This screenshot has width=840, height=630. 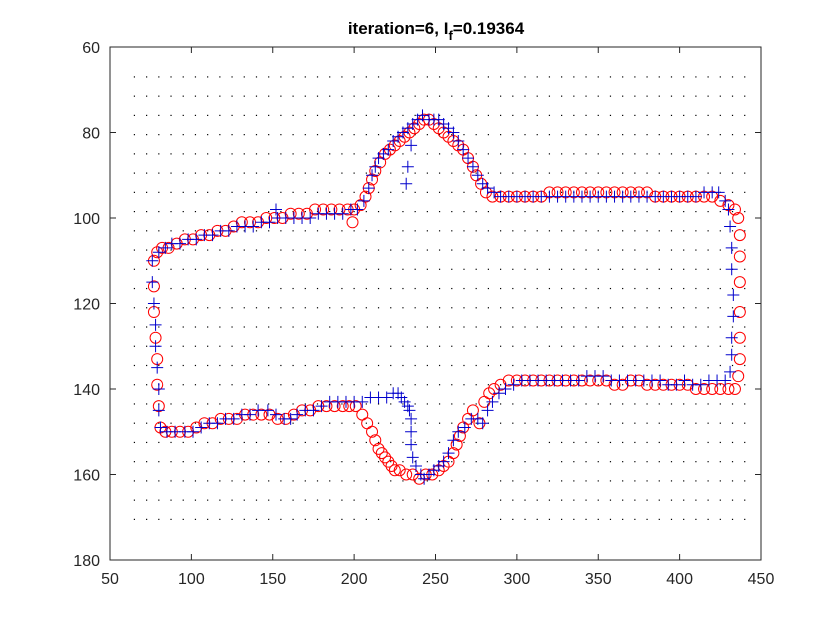 I want to click on y-tick-label: 120, so click(x=86, y=305).